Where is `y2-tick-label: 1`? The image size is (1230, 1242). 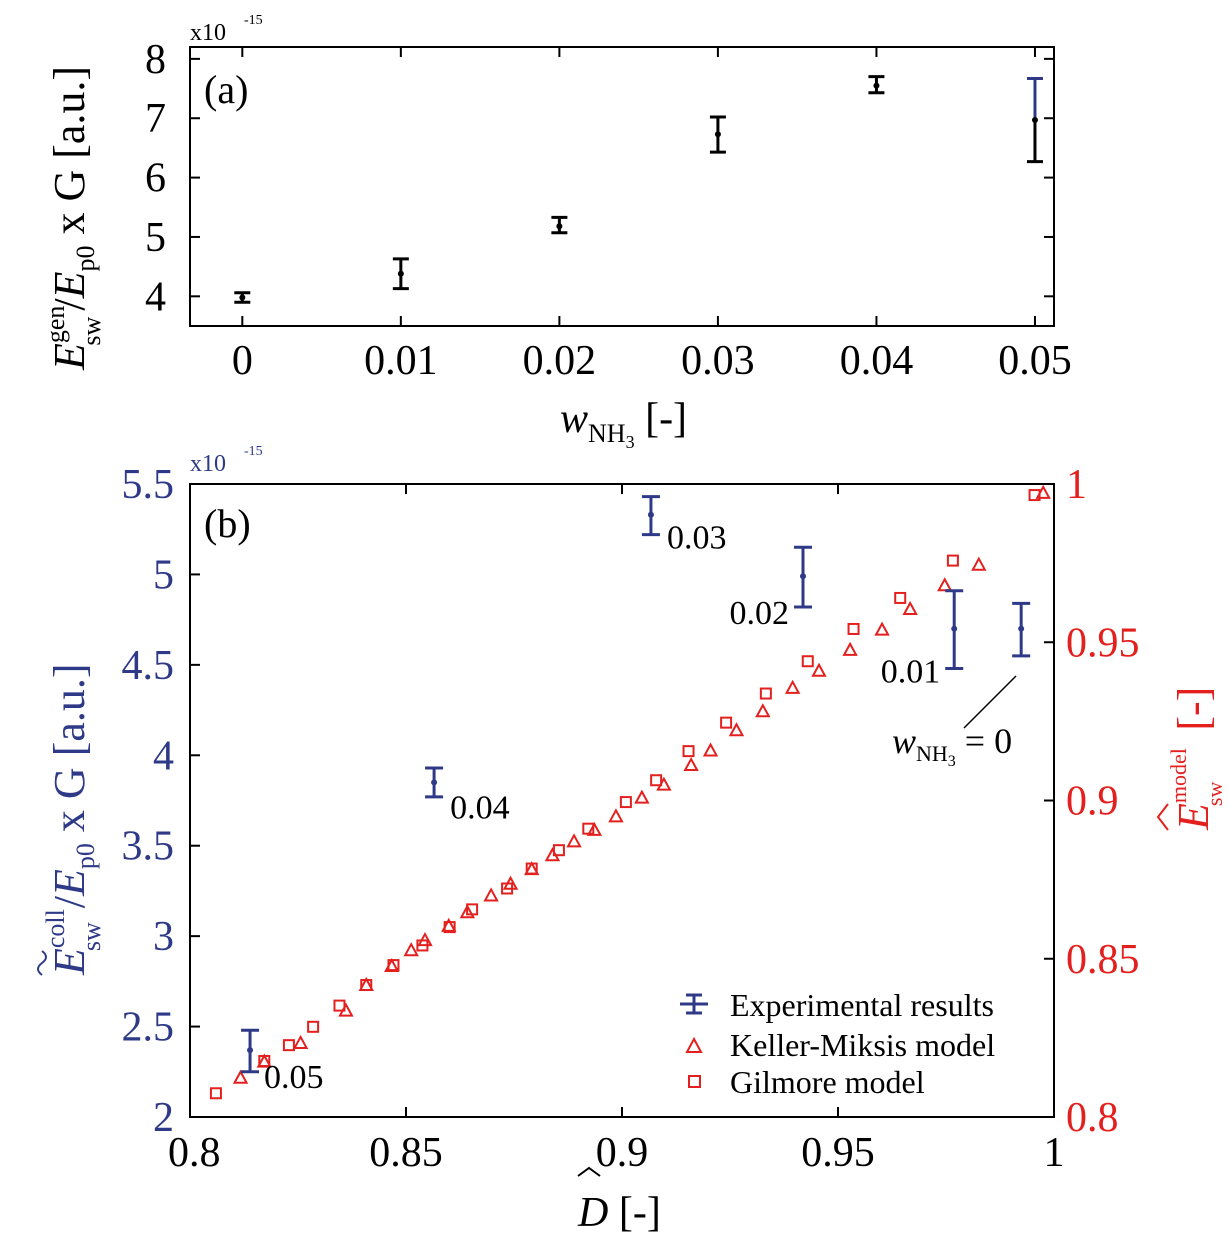 y2-tick-label: 1 is located at coordinates (1076, 485).